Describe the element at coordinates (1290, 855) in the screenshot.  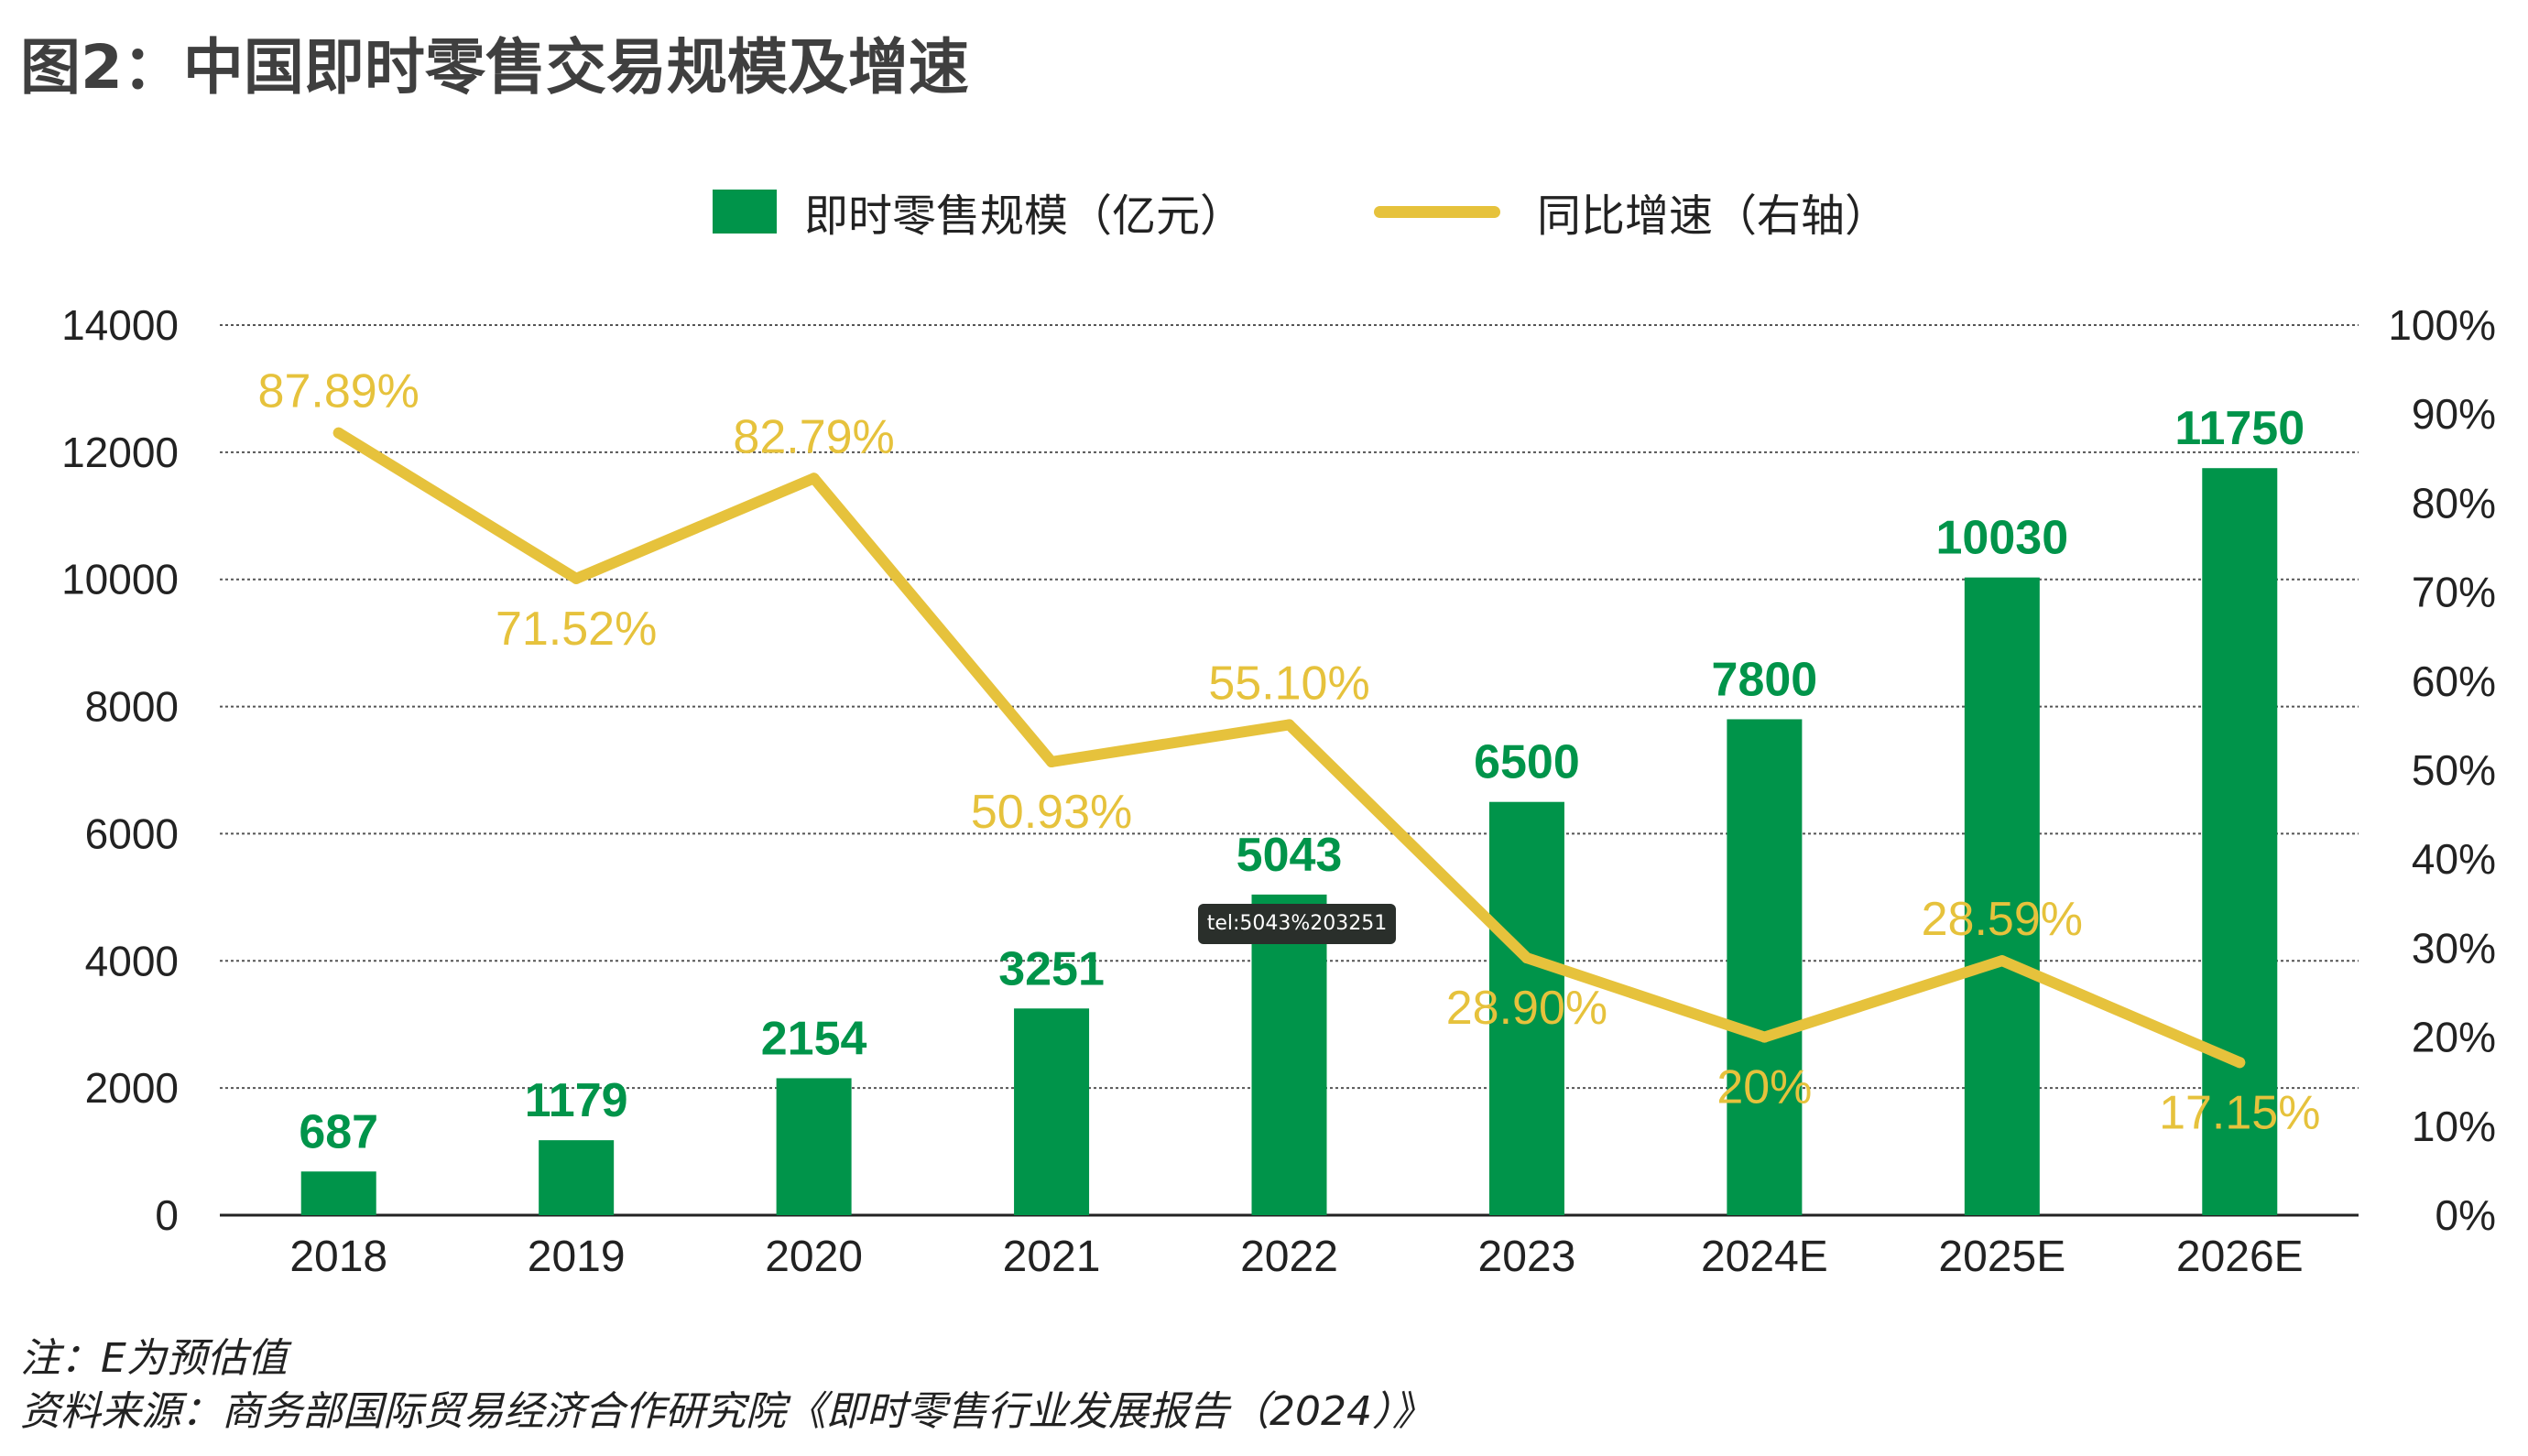
I see `bar-data-label: 5043` at that location.